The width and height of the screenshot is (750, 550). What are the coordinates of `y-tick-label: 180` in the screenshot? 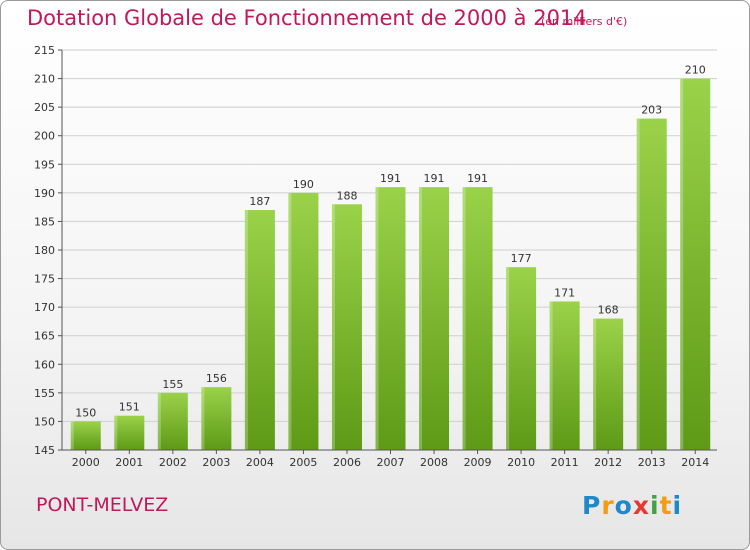 It's located at (44, 250).